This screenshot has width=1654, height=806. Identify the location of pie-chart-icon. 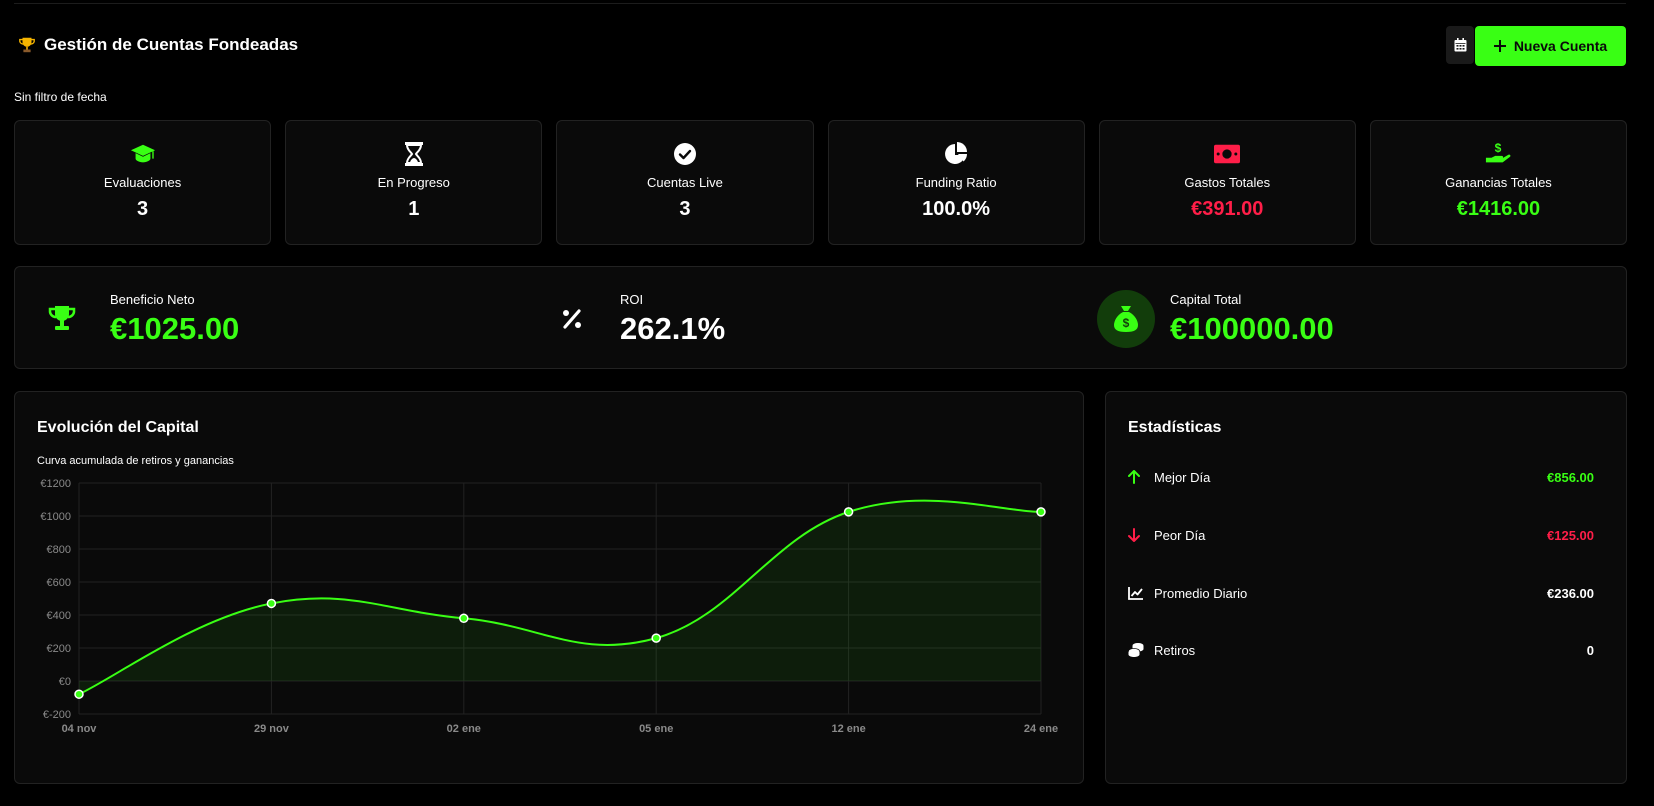
(956, 153).